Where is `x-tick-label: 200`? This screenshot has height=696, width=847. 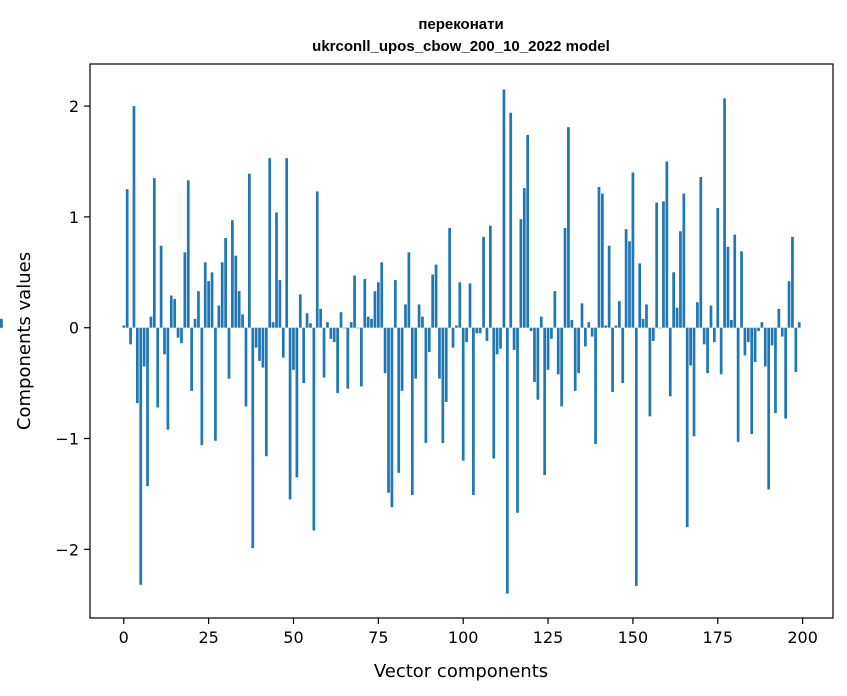 x-tick-label: 200 is located at coordinates (802, 637).